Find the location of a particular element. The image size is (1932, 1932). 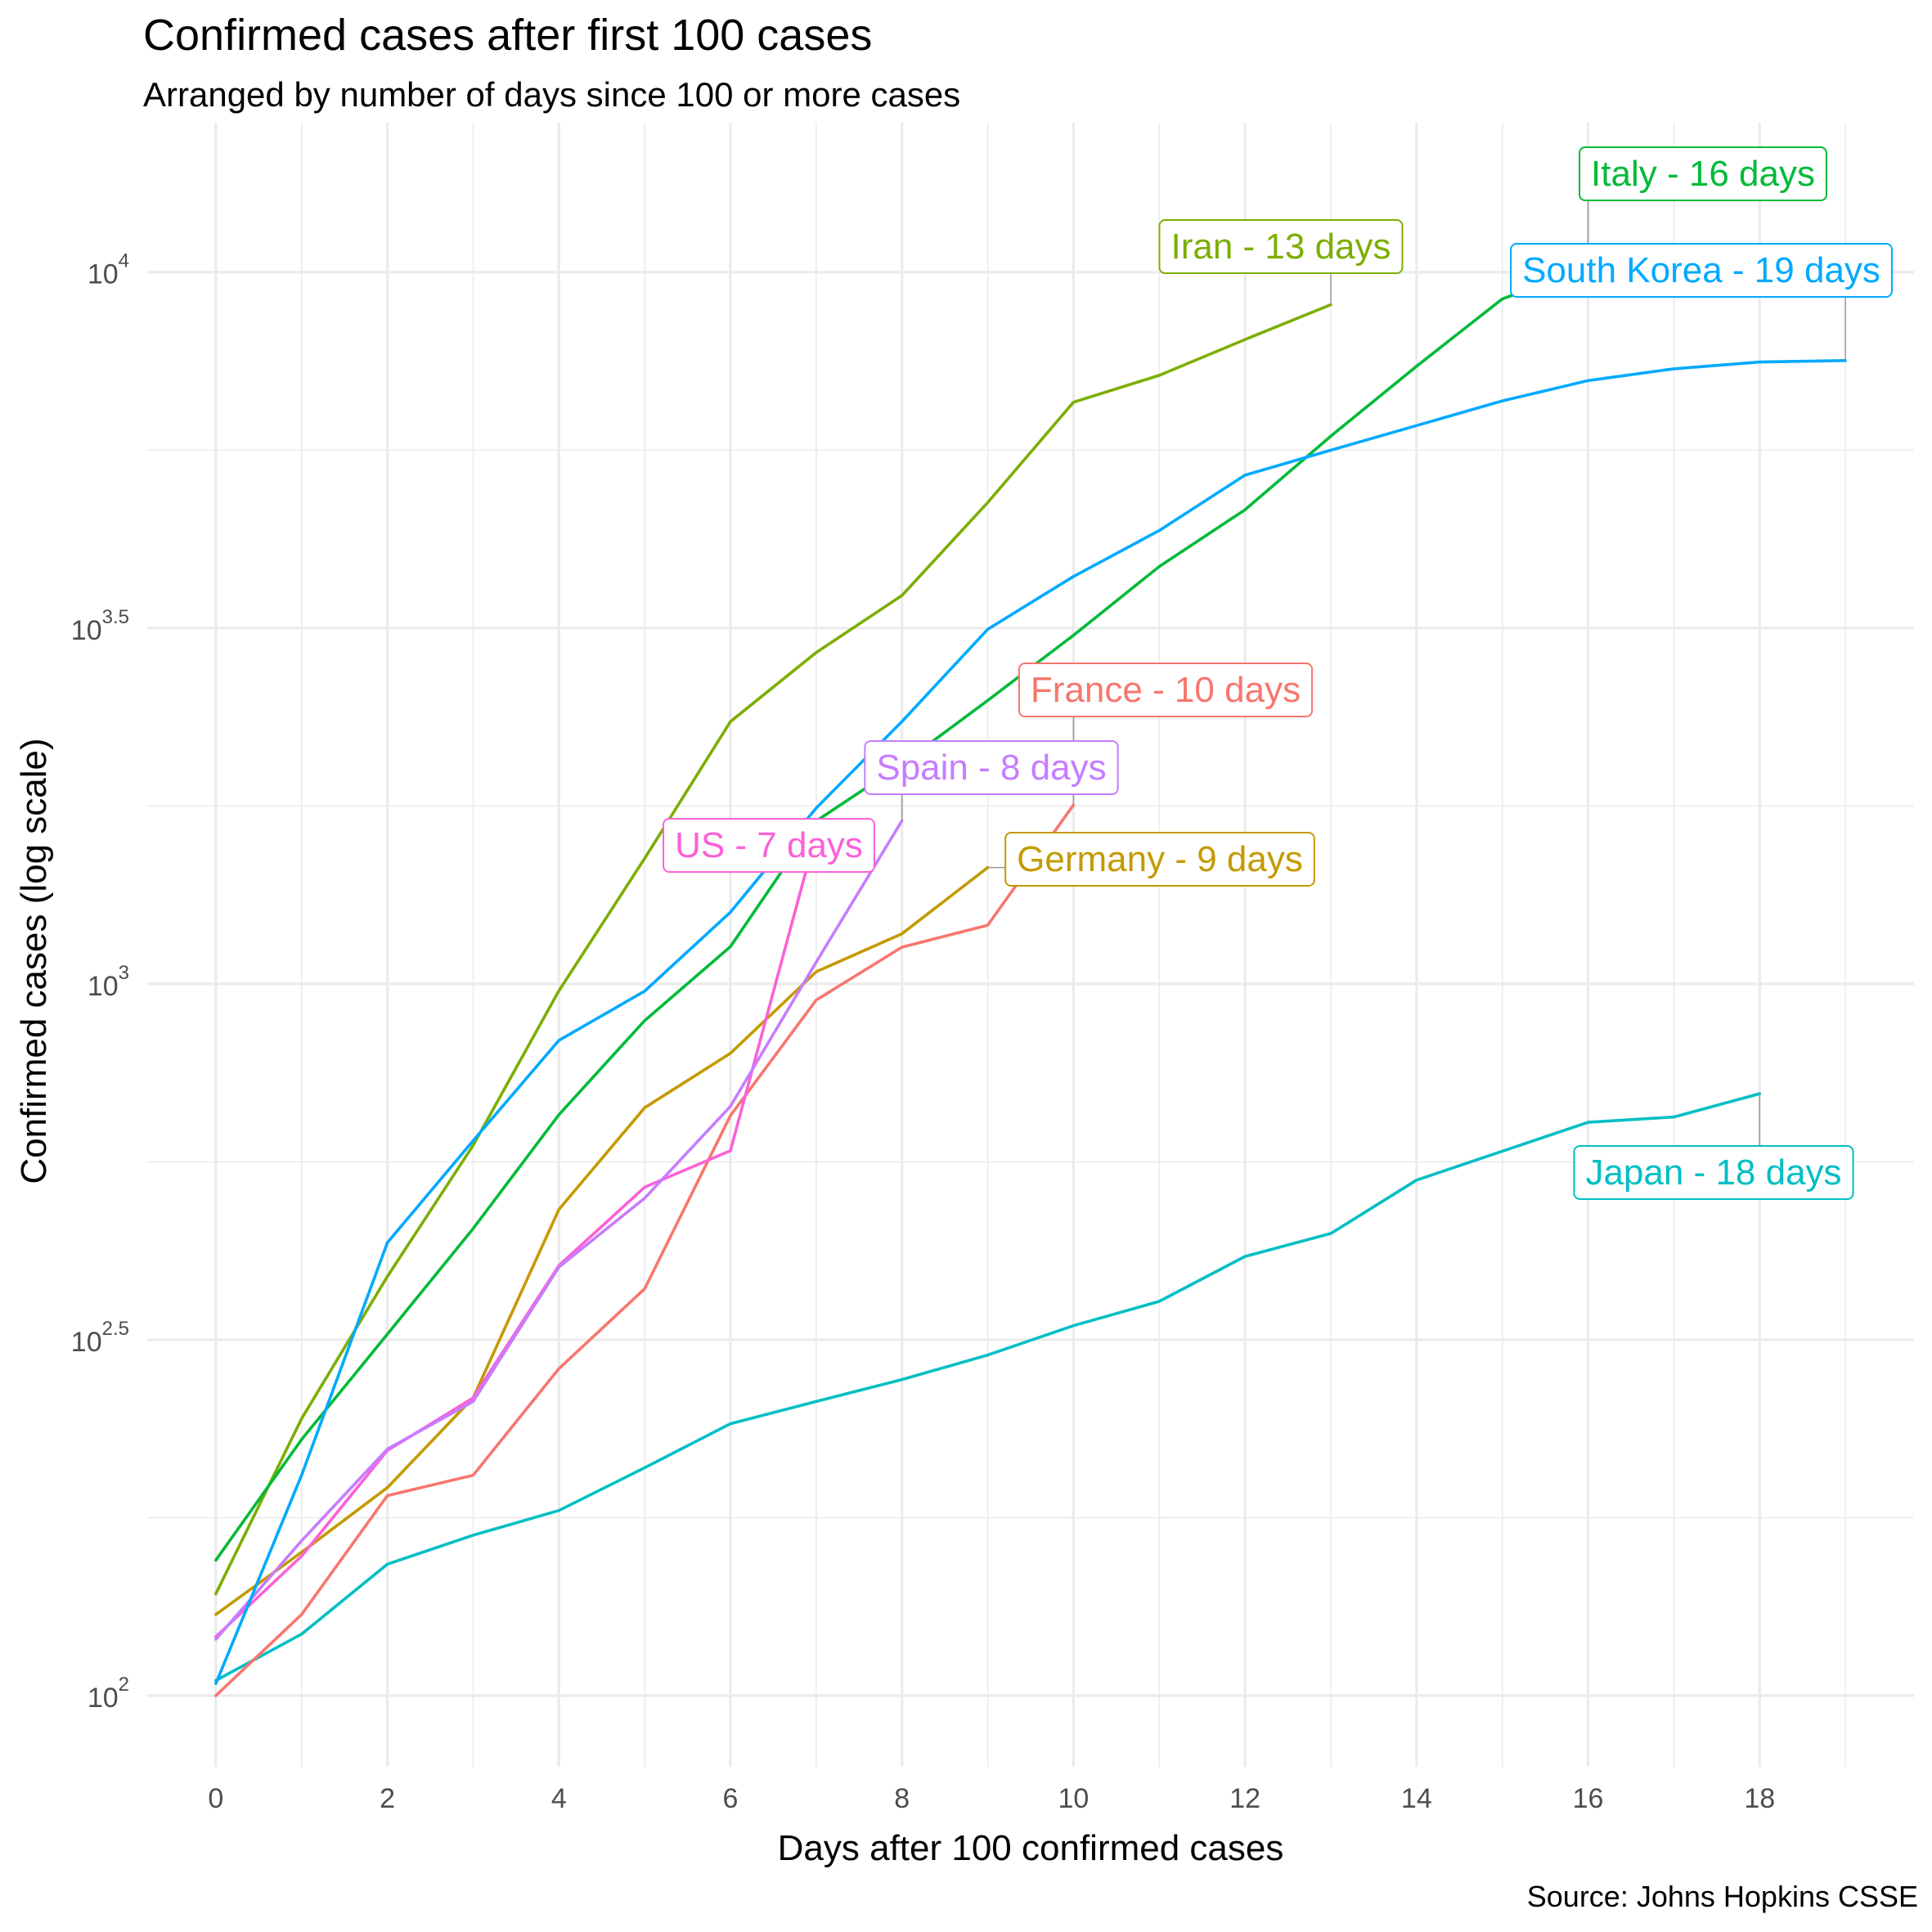

x-tick-label: 12 is located at coordinates (1245, 1799).